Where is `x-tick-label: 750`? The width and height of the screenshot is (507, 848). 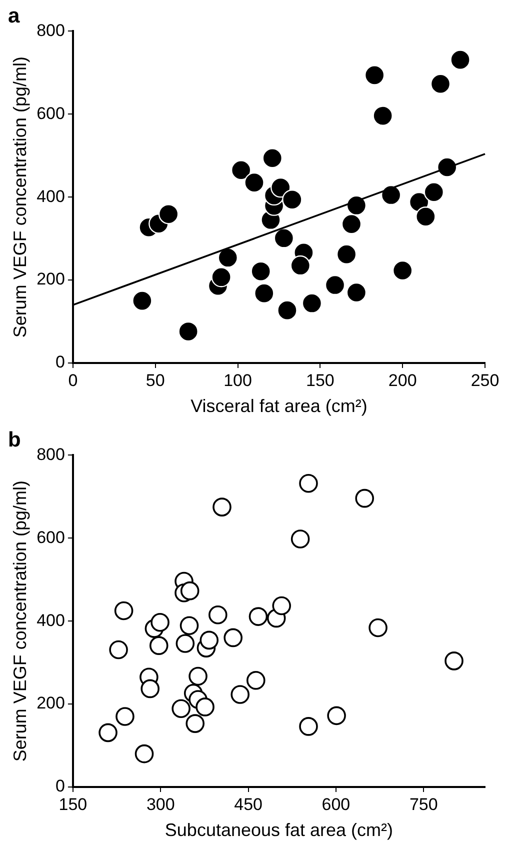 x-tick-label: 750 is located at coordinates (423, 804).